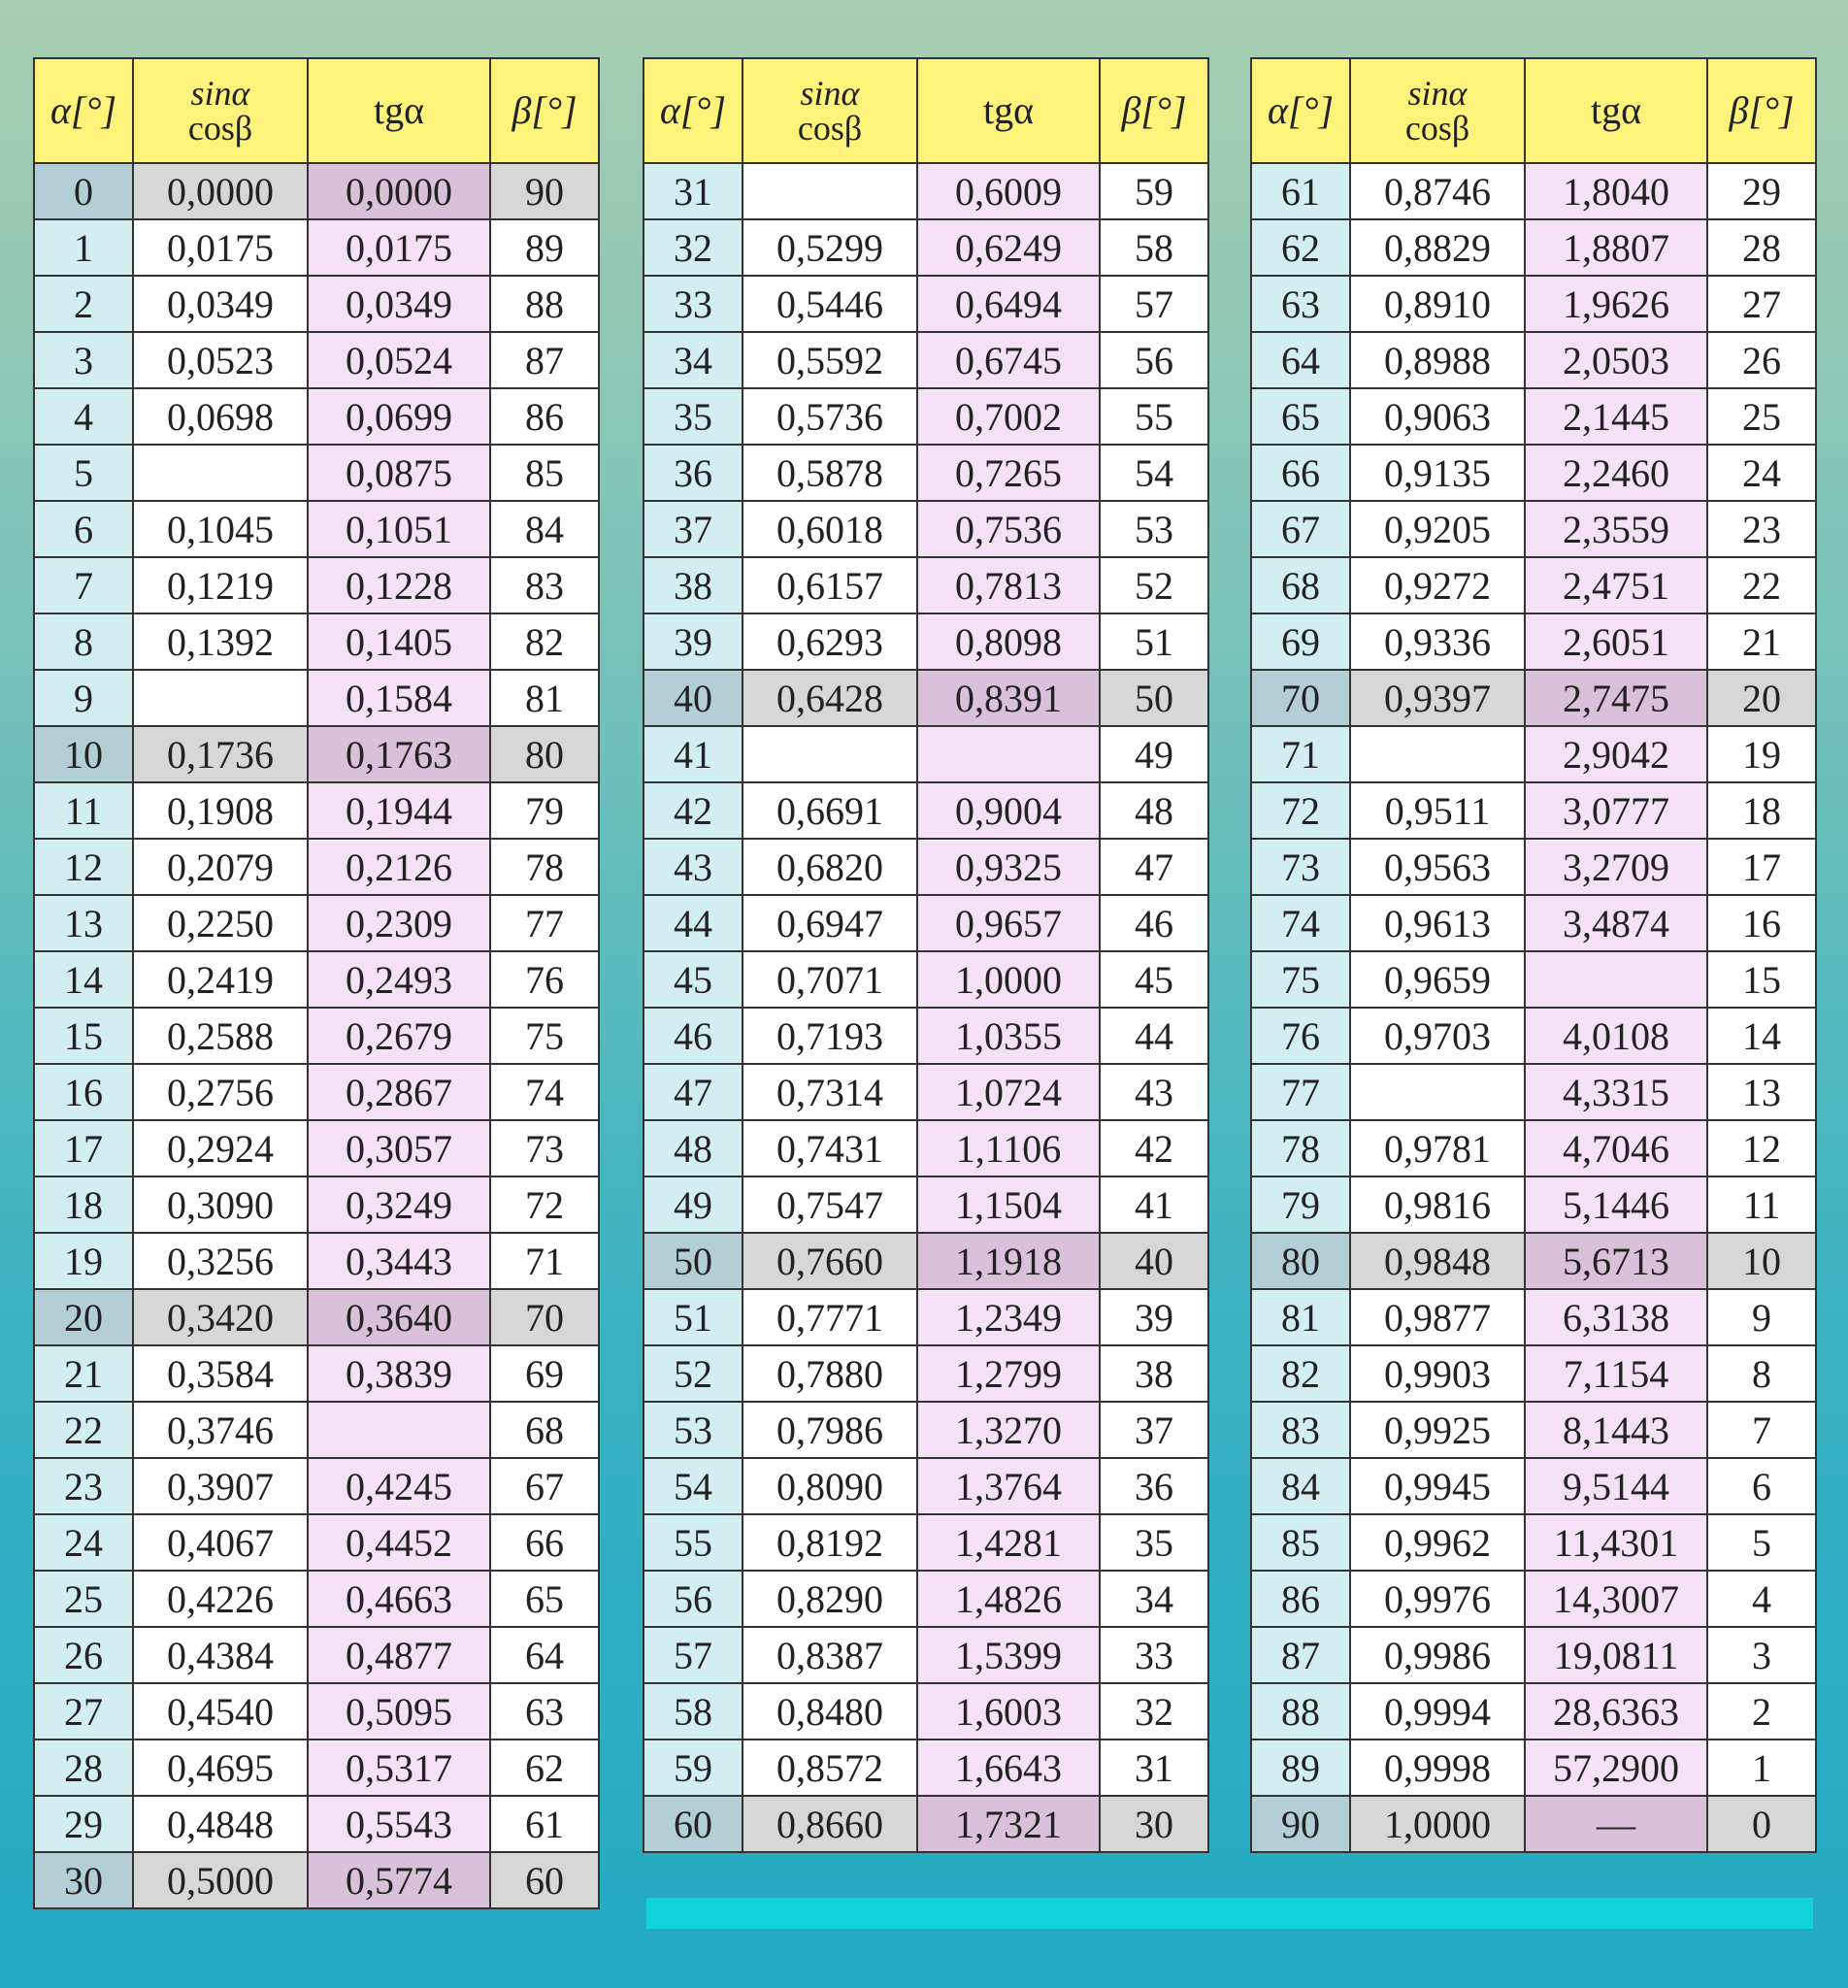  I want to click on beta-cell: 76, so click(544, 980).